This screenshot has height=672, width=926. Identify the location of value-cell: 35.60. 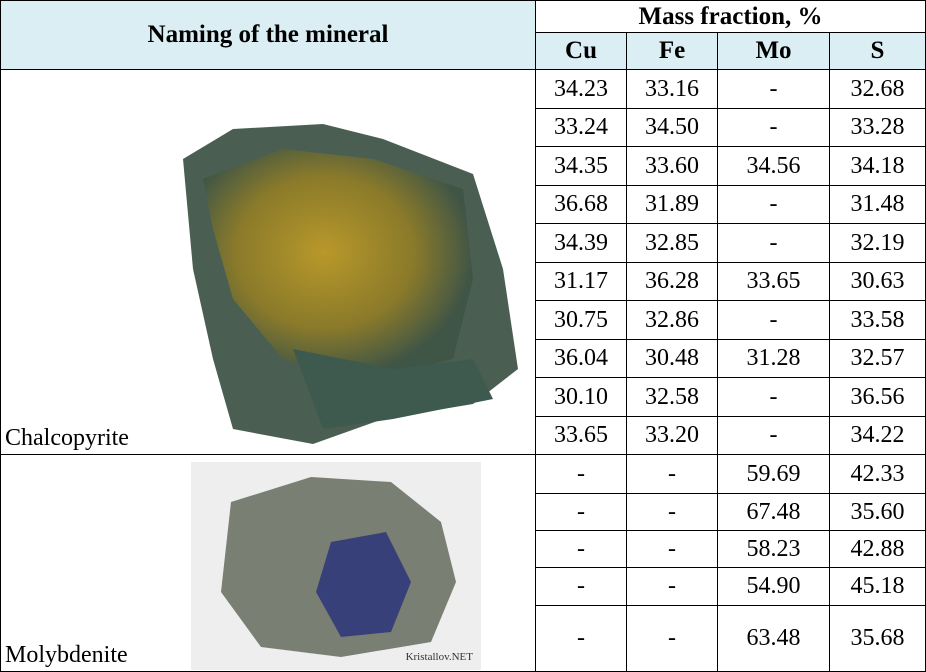
(878, 512).